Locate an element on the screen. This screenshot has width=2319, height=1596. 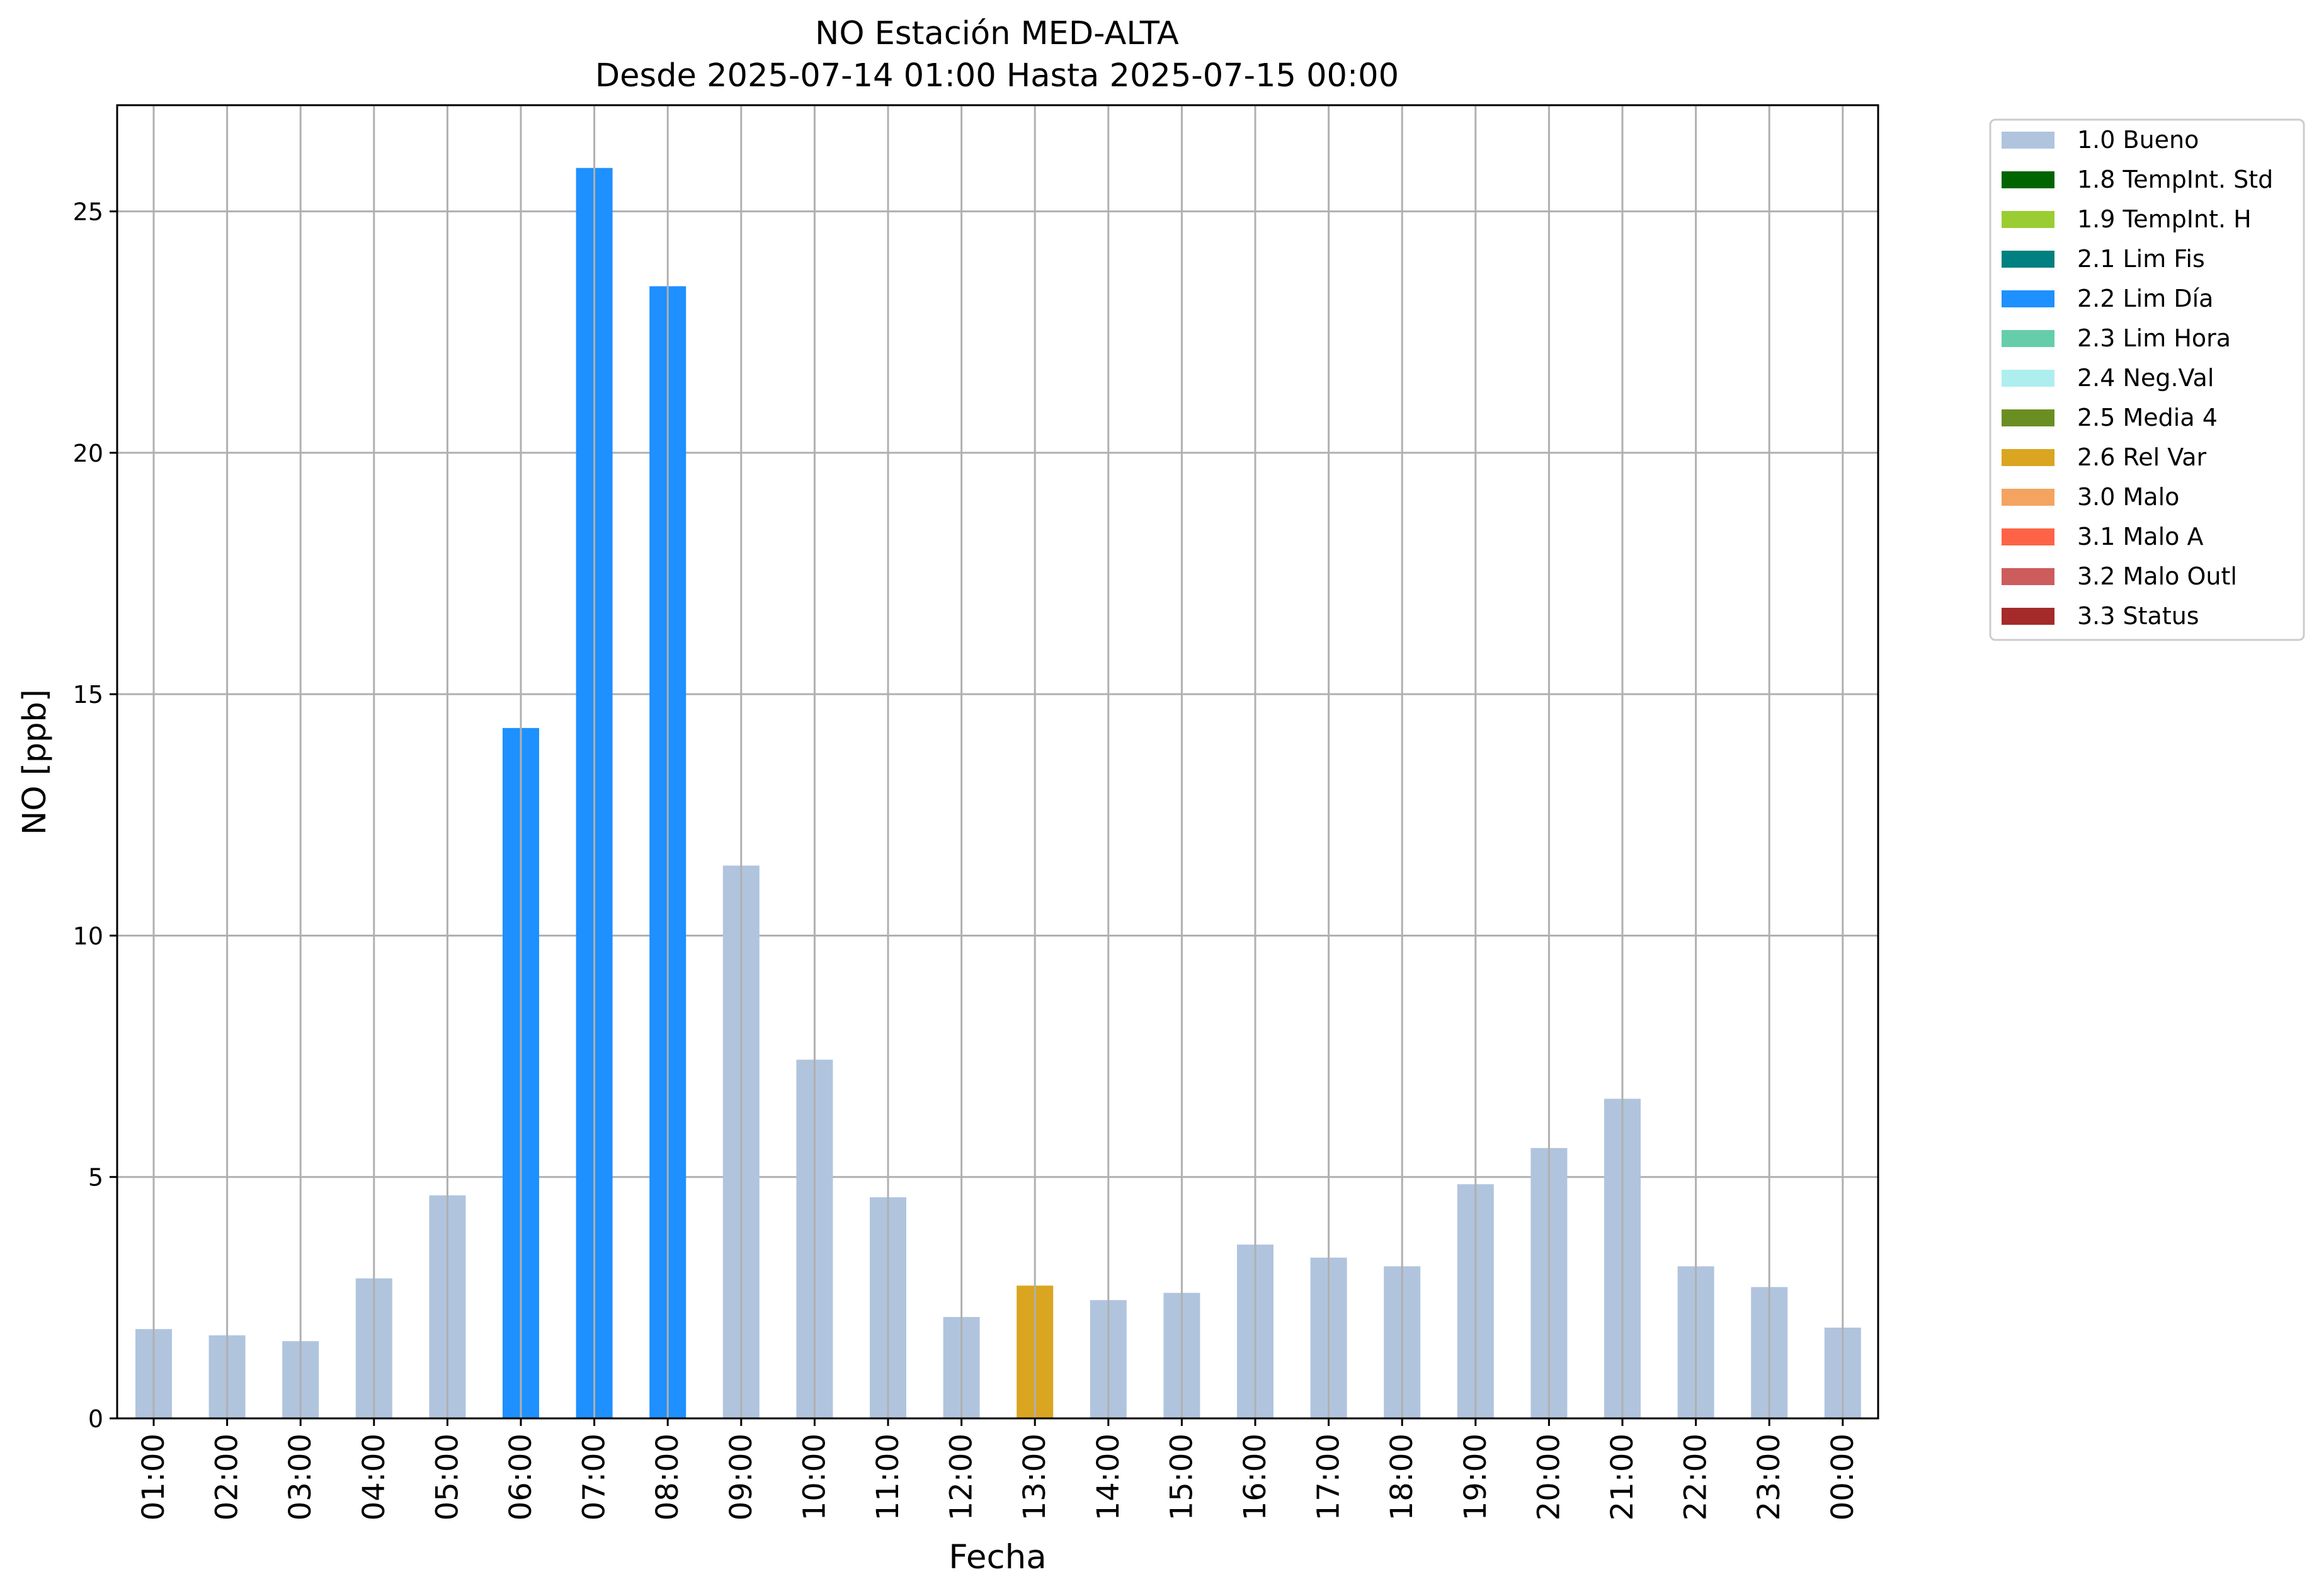
x-tick-label: 13:00 is located at coordinates (1034, 1477).